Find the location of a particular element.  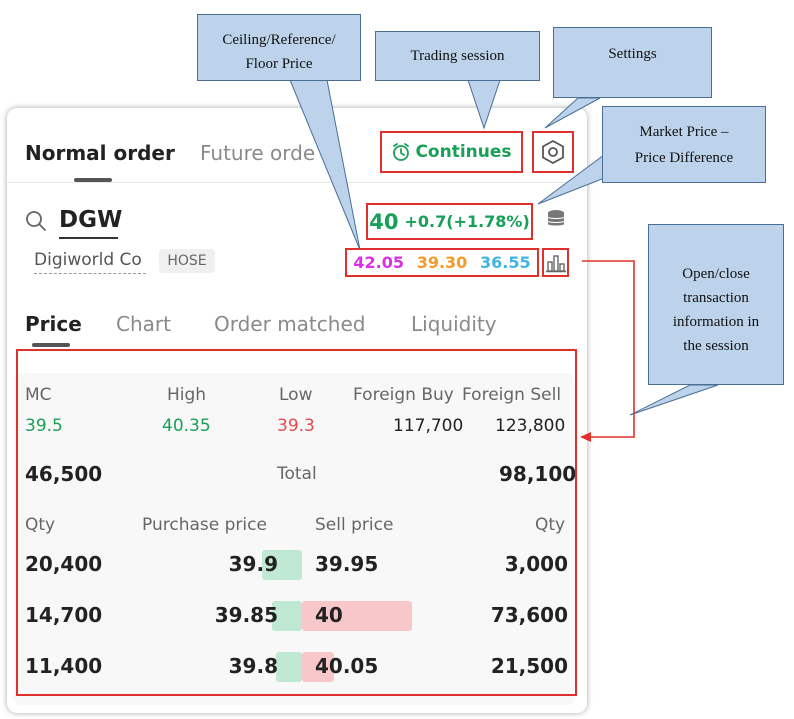

ceiling-price: 42.05 is located at coordinates (378, 262).